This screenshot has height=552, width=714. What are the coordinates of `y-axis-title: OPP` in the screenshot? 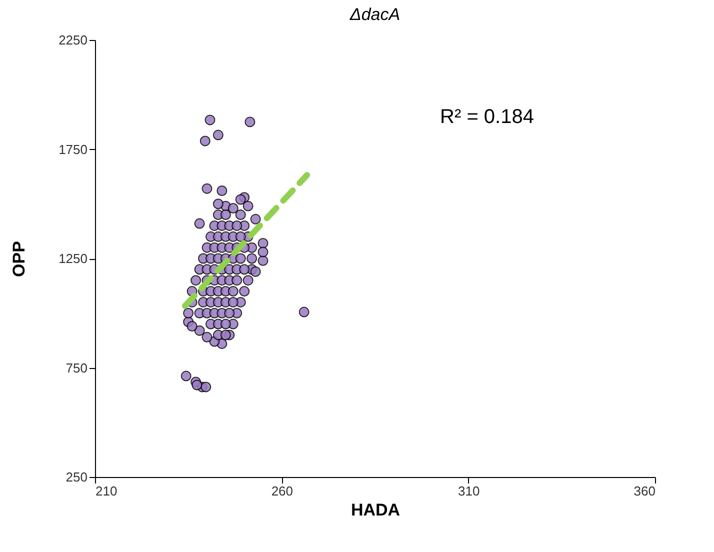 It's located at (19, 259).